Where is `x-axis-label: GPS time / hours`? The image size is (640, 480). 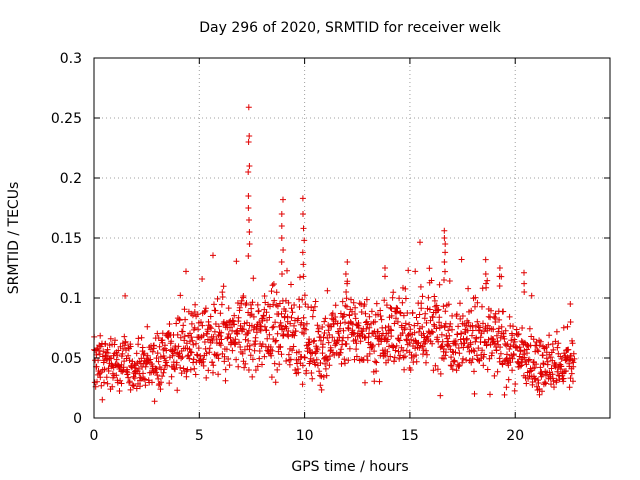 x-axis-label: GPS time / hours is located at coordinates (349, 467).